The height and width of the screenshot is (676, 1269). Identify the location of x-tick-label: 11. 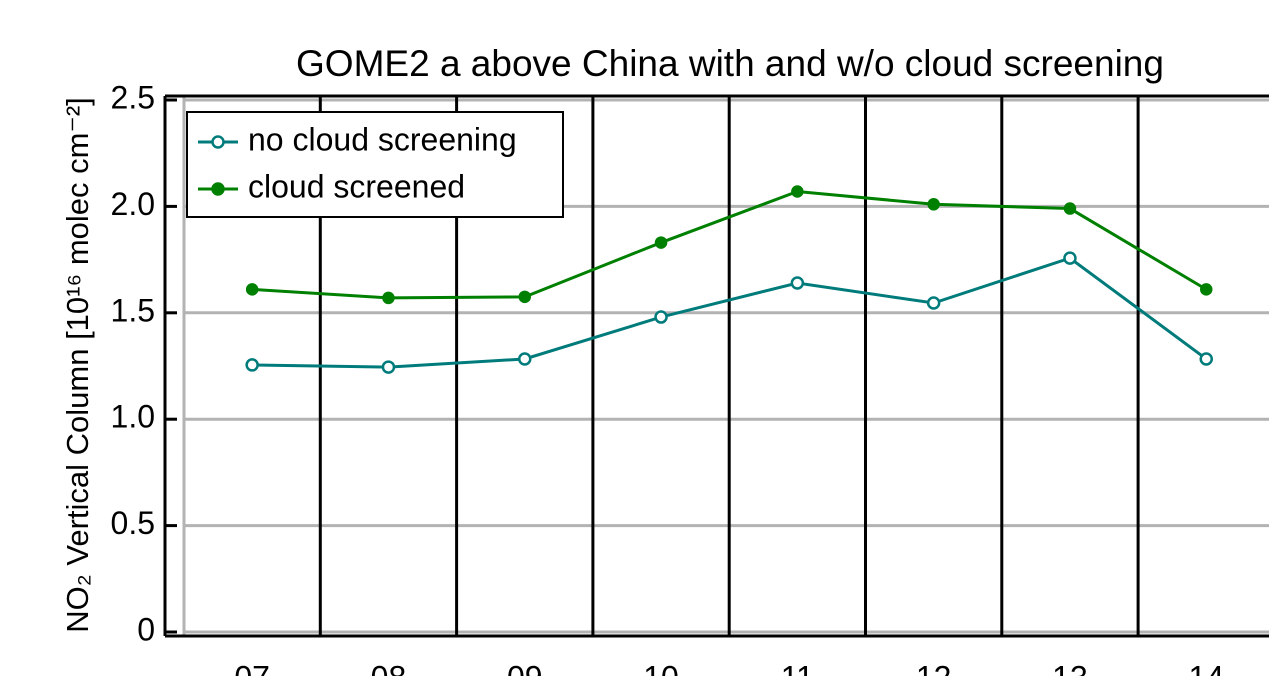
(797, 667).